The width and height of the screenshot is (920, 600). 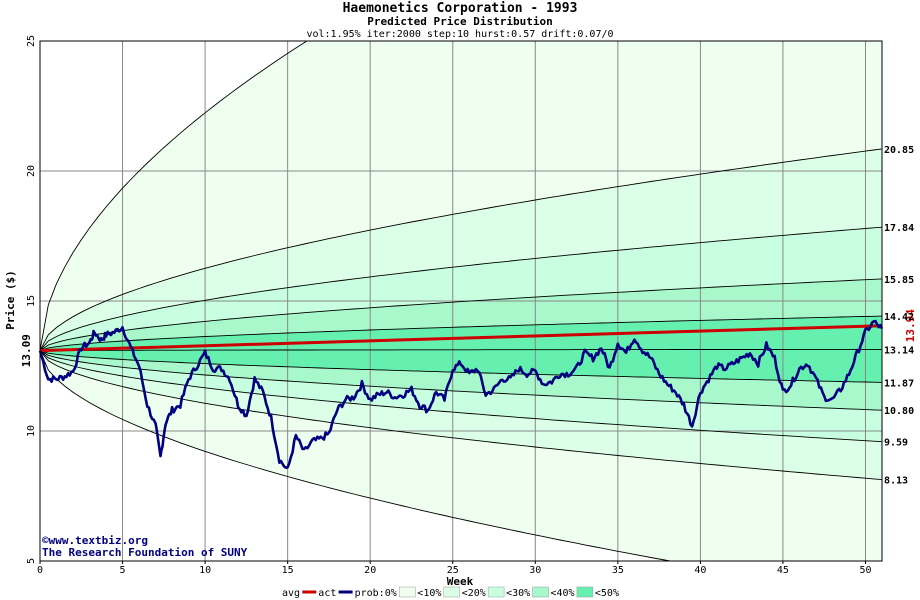 I want to click on legend-label: <50%, so click(x=607, y=593).